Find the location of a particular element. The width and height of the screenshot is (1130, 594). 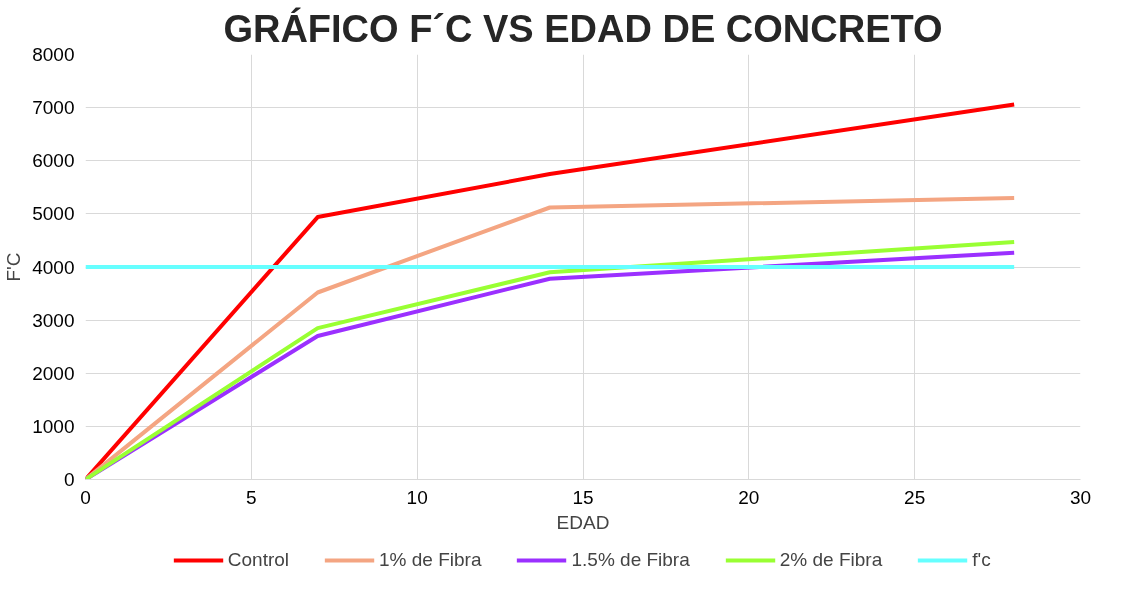

y-axis-title: F'C is located at coordinates (14, 267).